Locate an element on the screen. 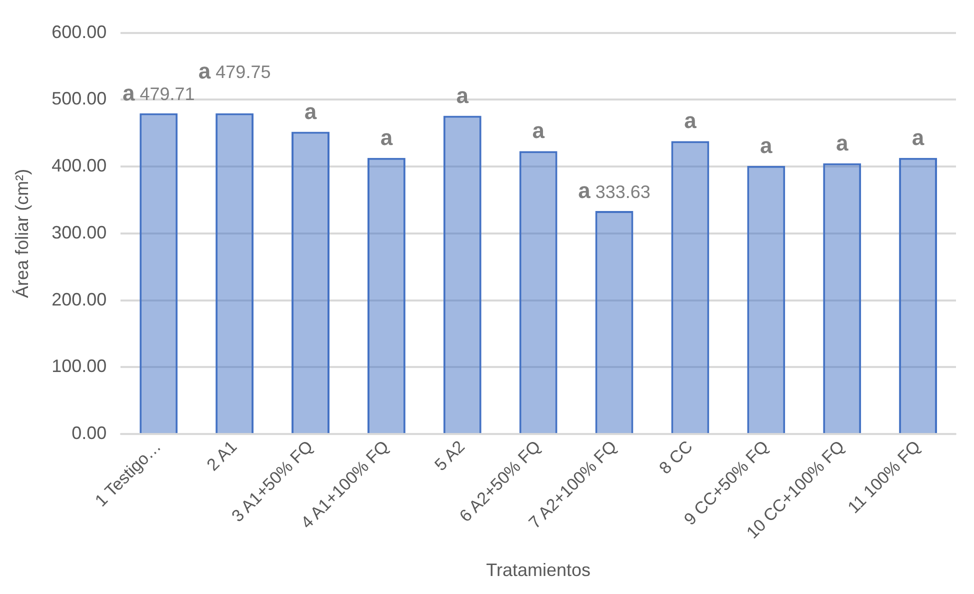 This screenshot has width=974, height=594. x-axis-title: Tratamientos is located at coordinates (538, 570).